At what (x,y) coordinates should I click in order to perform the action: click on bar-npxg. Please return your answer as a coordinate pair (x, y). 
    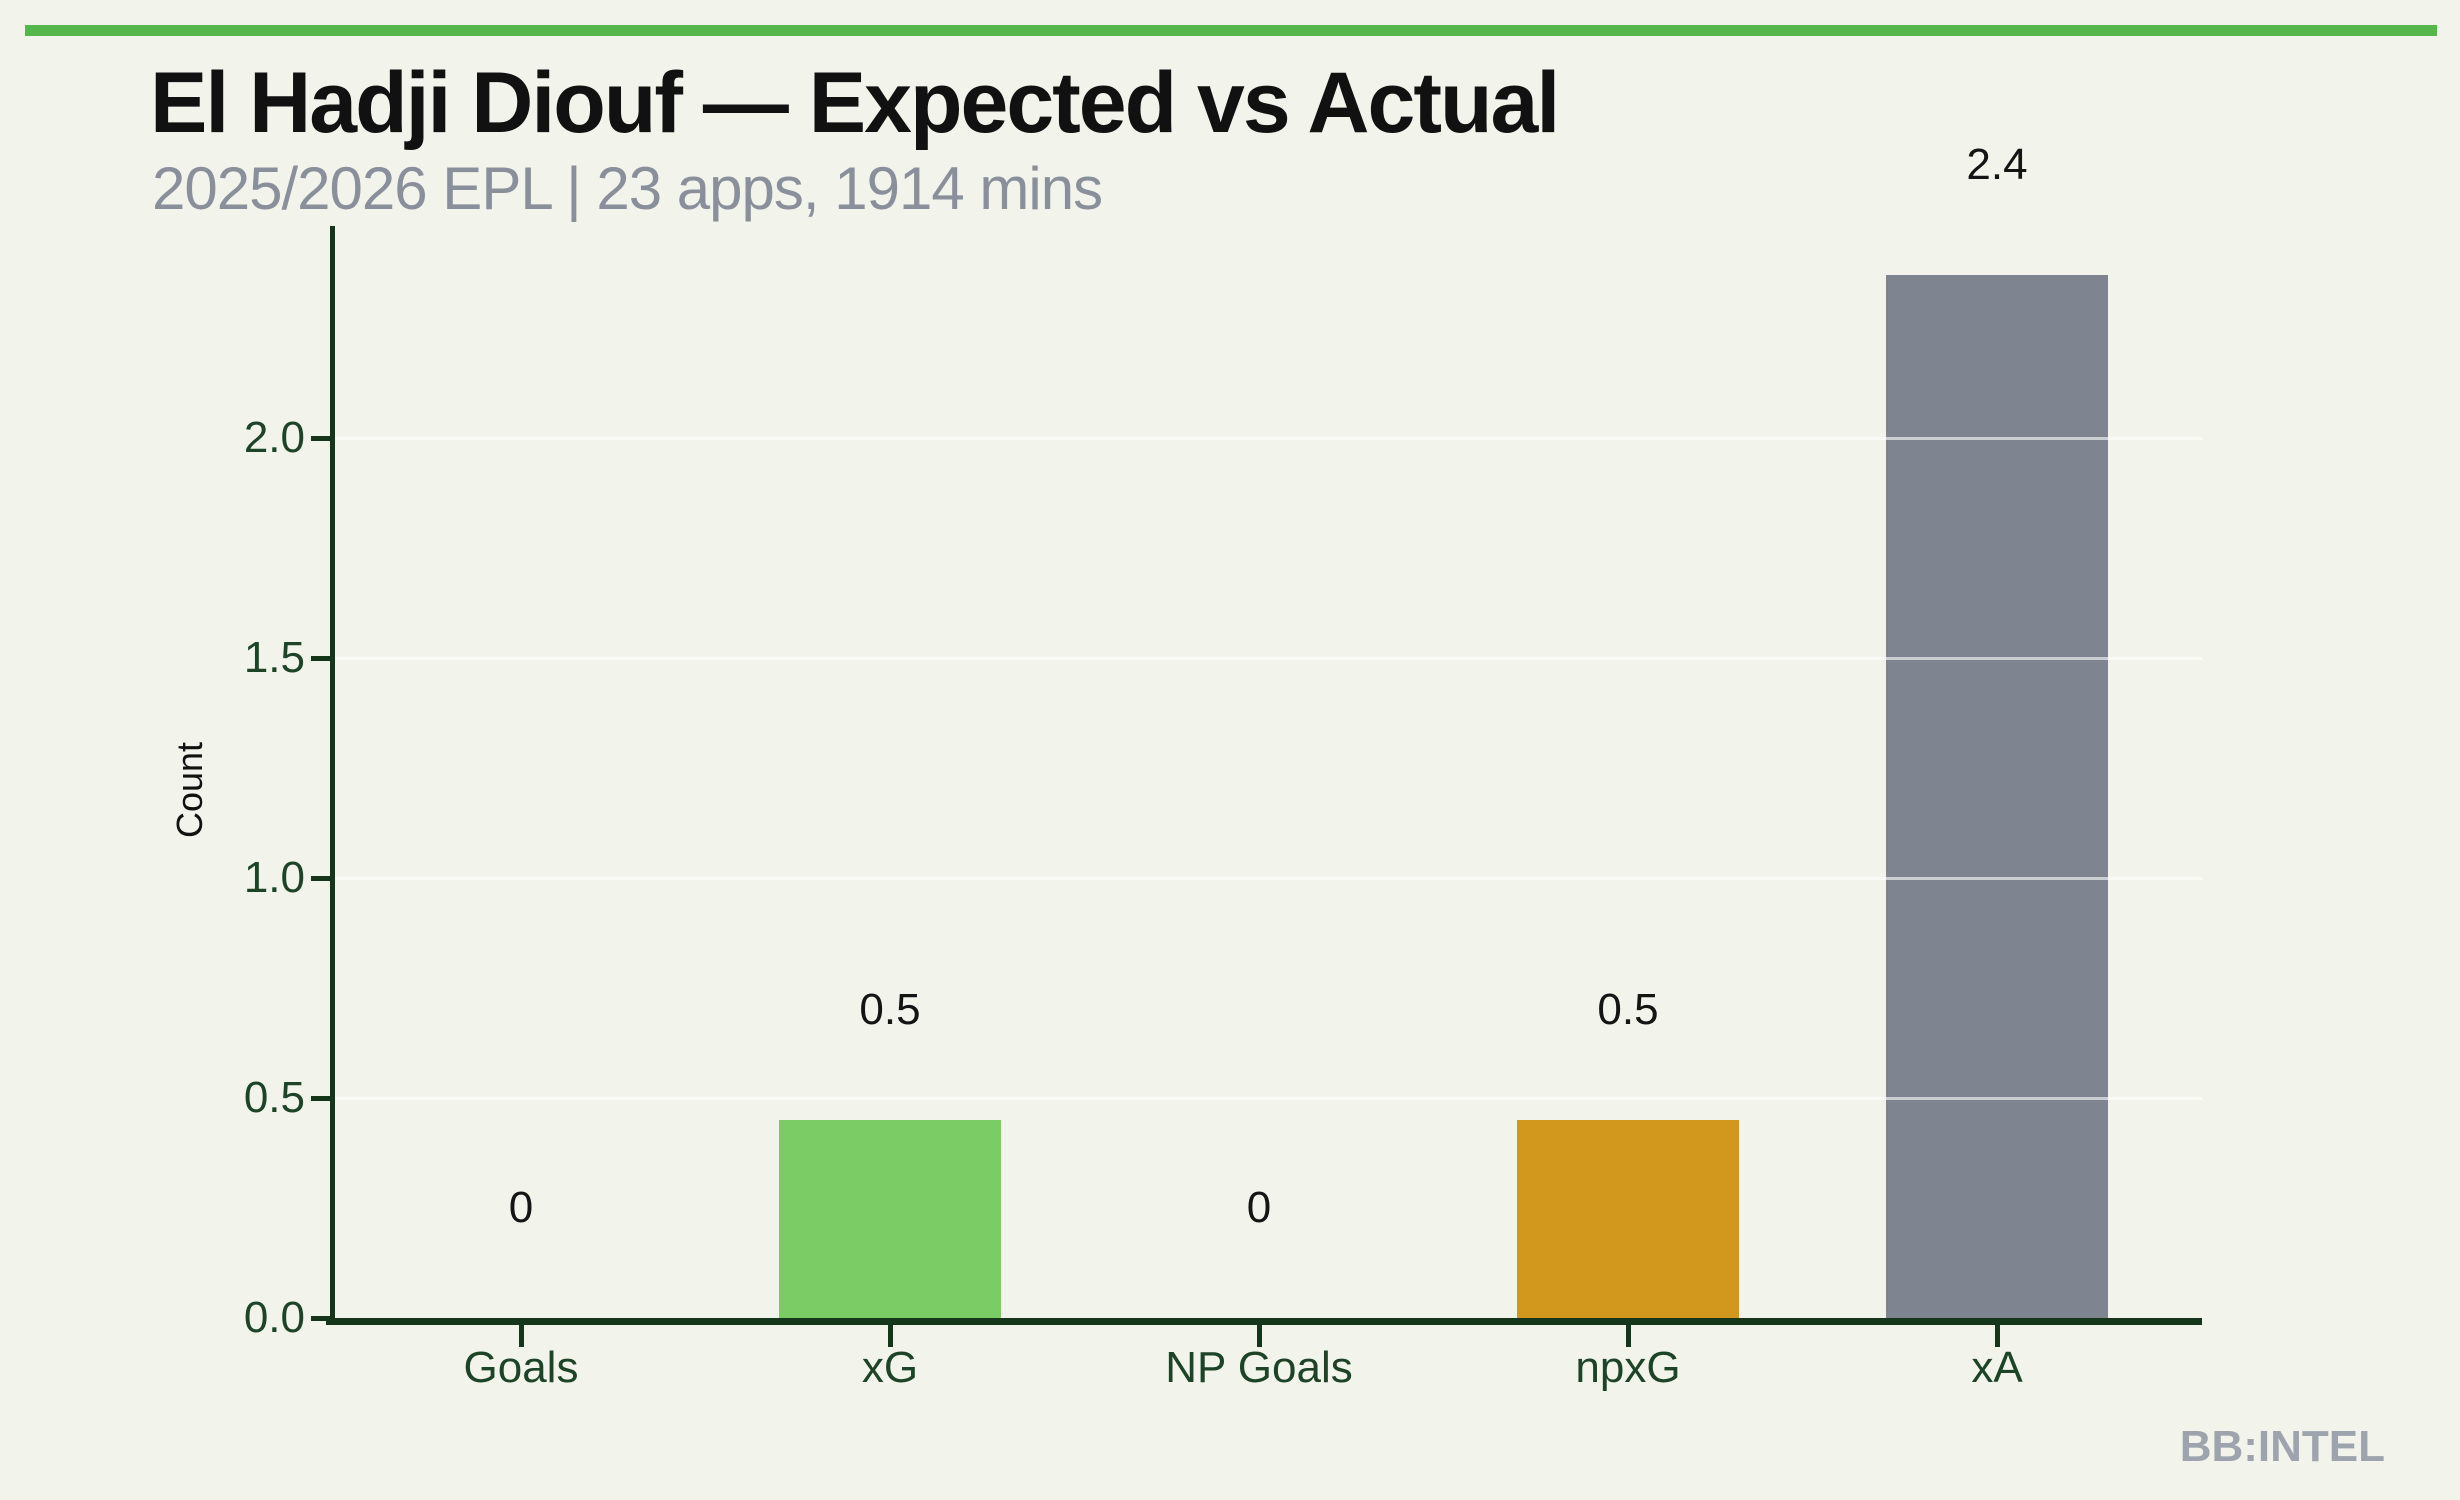
    Looking at the image, I should click on (1628, 1219).